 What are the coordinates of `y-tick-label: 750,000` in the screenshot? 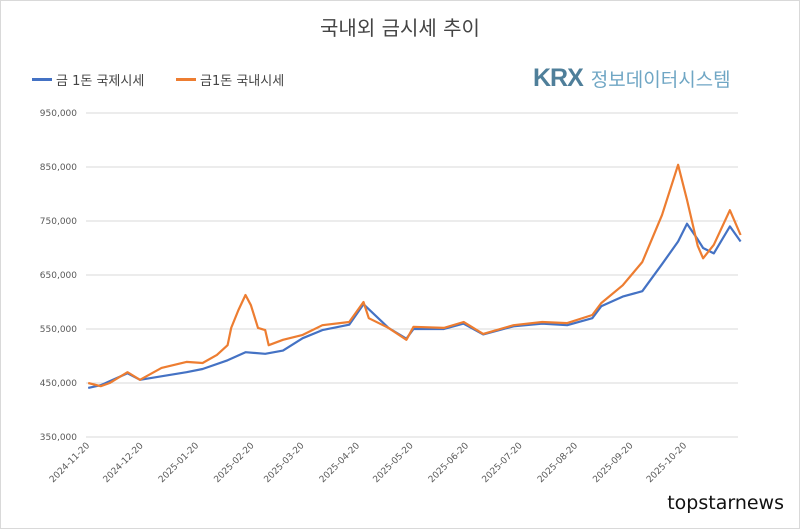 It's located at (58, 222).